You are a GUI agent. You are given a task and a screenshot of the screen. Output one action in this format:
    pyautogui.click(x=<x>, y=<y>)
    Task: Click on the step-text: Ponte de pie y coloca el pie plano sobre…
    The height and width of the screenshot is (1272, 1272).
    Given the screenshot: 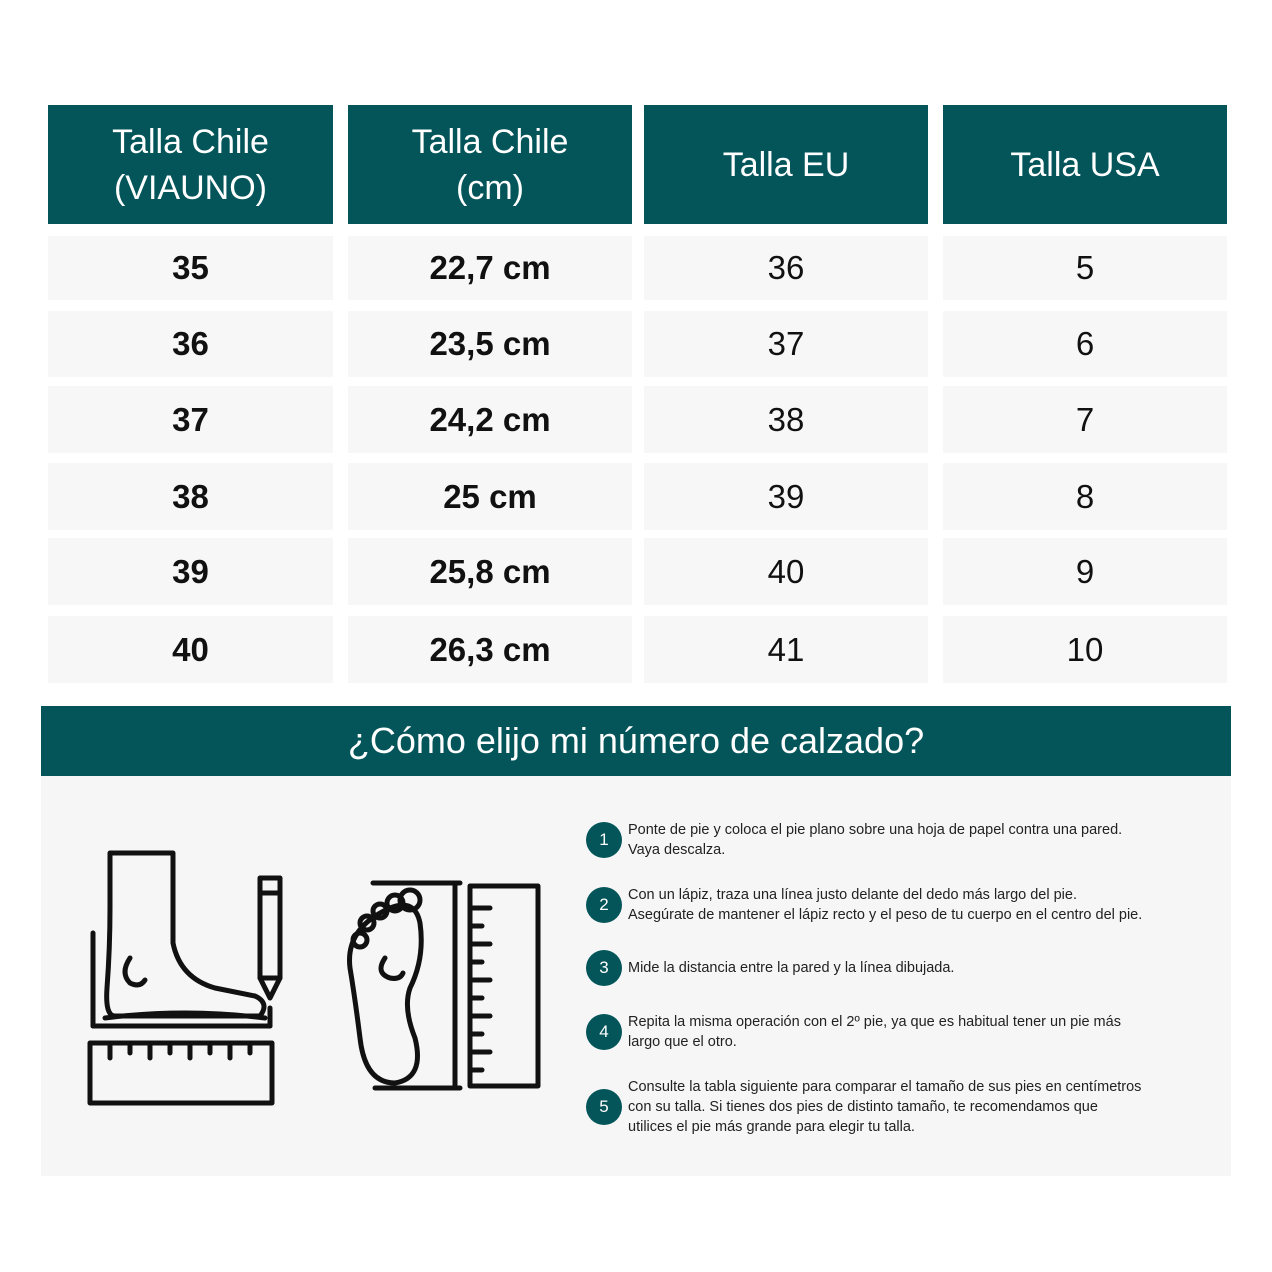 What is the action you would take?
    pyautogui.click(x=875, y=840)
    